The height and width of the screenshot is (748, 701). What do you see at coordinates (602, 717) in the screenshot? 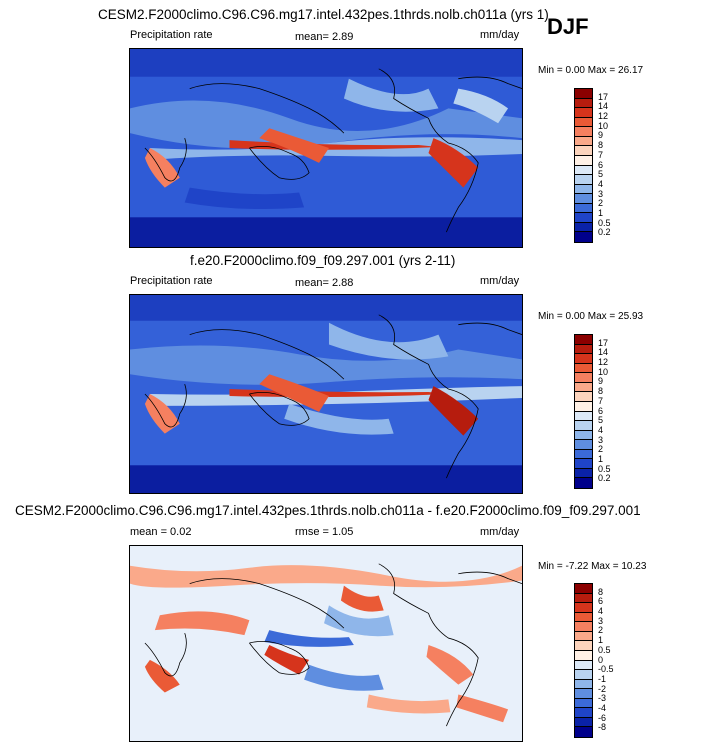
I see `colorbar-tick-label: -6` at bounding box center [602, 717].